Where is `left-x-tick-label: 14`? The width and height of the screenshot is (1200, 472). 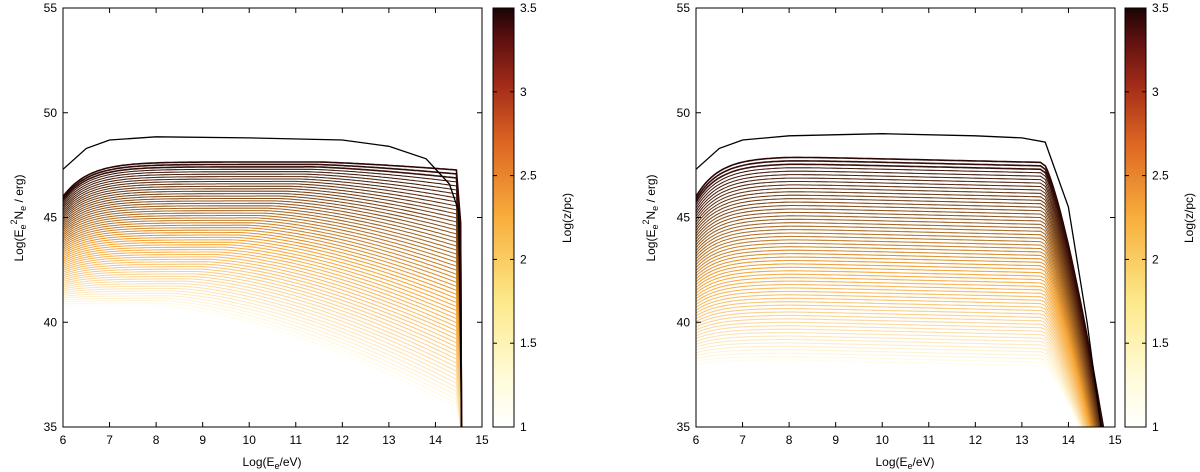
left-x-tick-label: 14 is located at coordinates (436, 440).